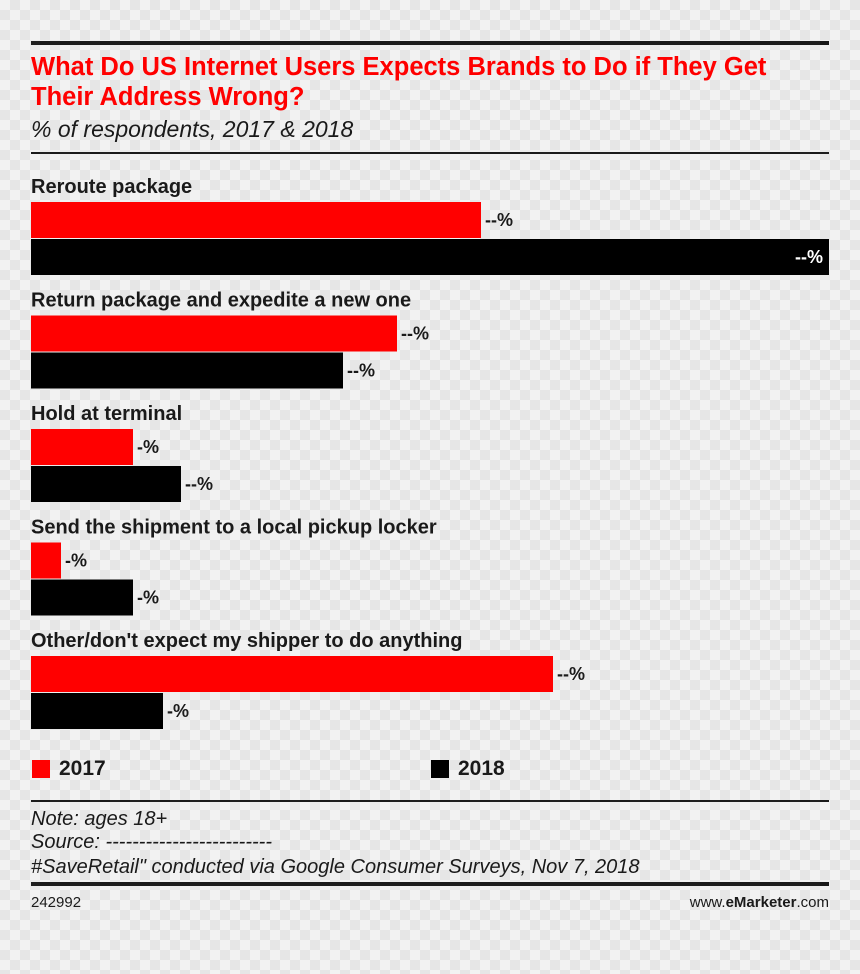 This screenshot has width=860, height=974. Describe the element at coordinates (151, 842) in the screenshot. I see `source-text: Source: -------------------------` at that location.